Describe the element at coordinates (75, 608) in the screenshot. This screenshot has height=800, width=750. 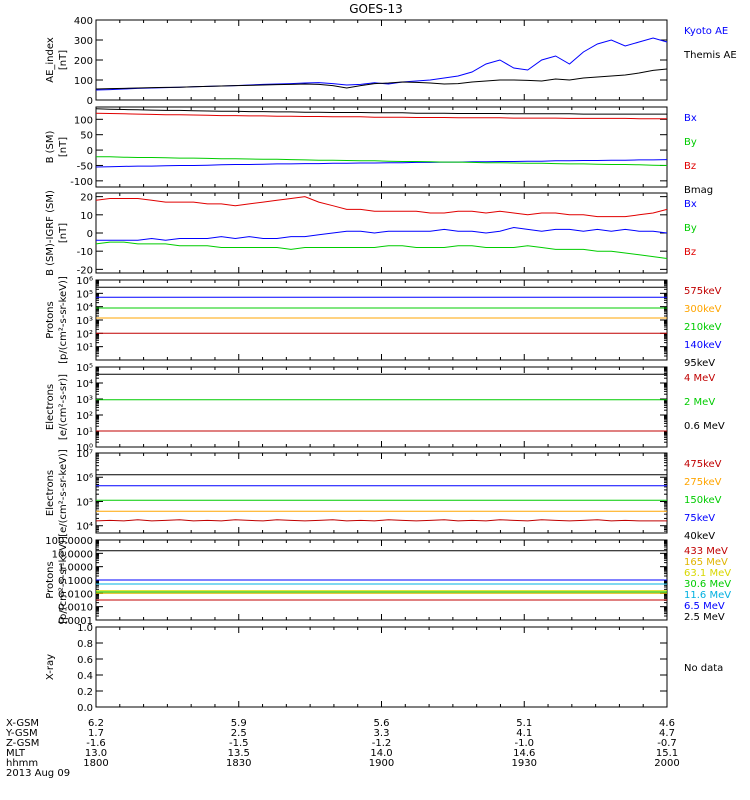
I see `y-tick-label: 0.0010` at that location.